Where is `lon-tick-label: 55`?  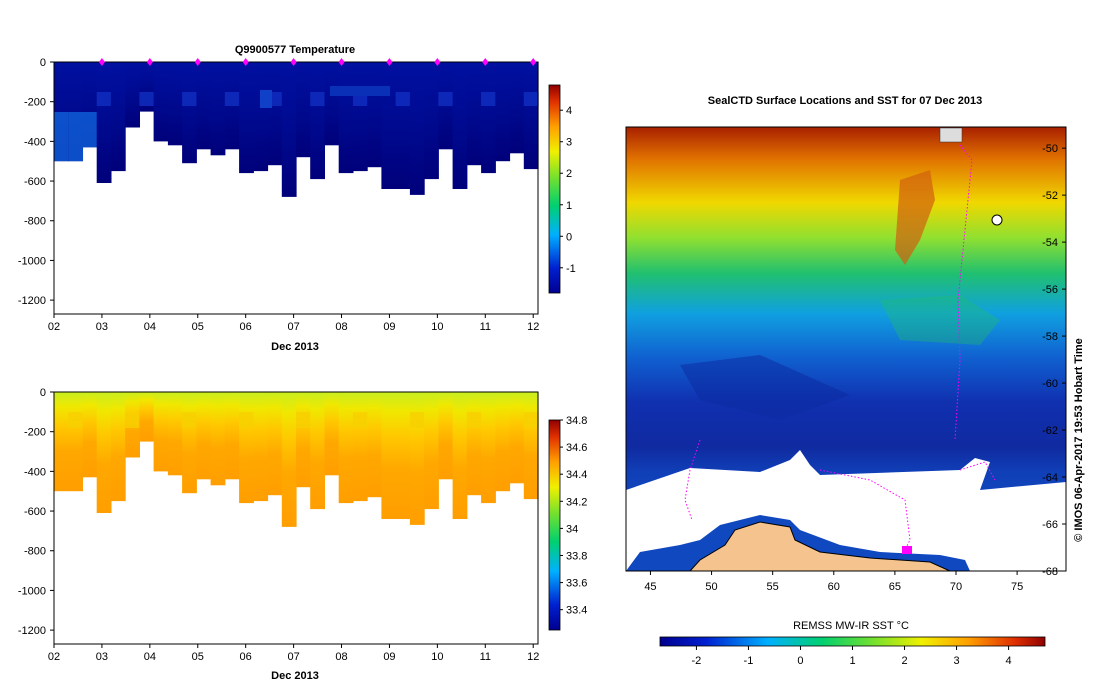 lon-tick-label: 55 is located at coordinates (773, 587).